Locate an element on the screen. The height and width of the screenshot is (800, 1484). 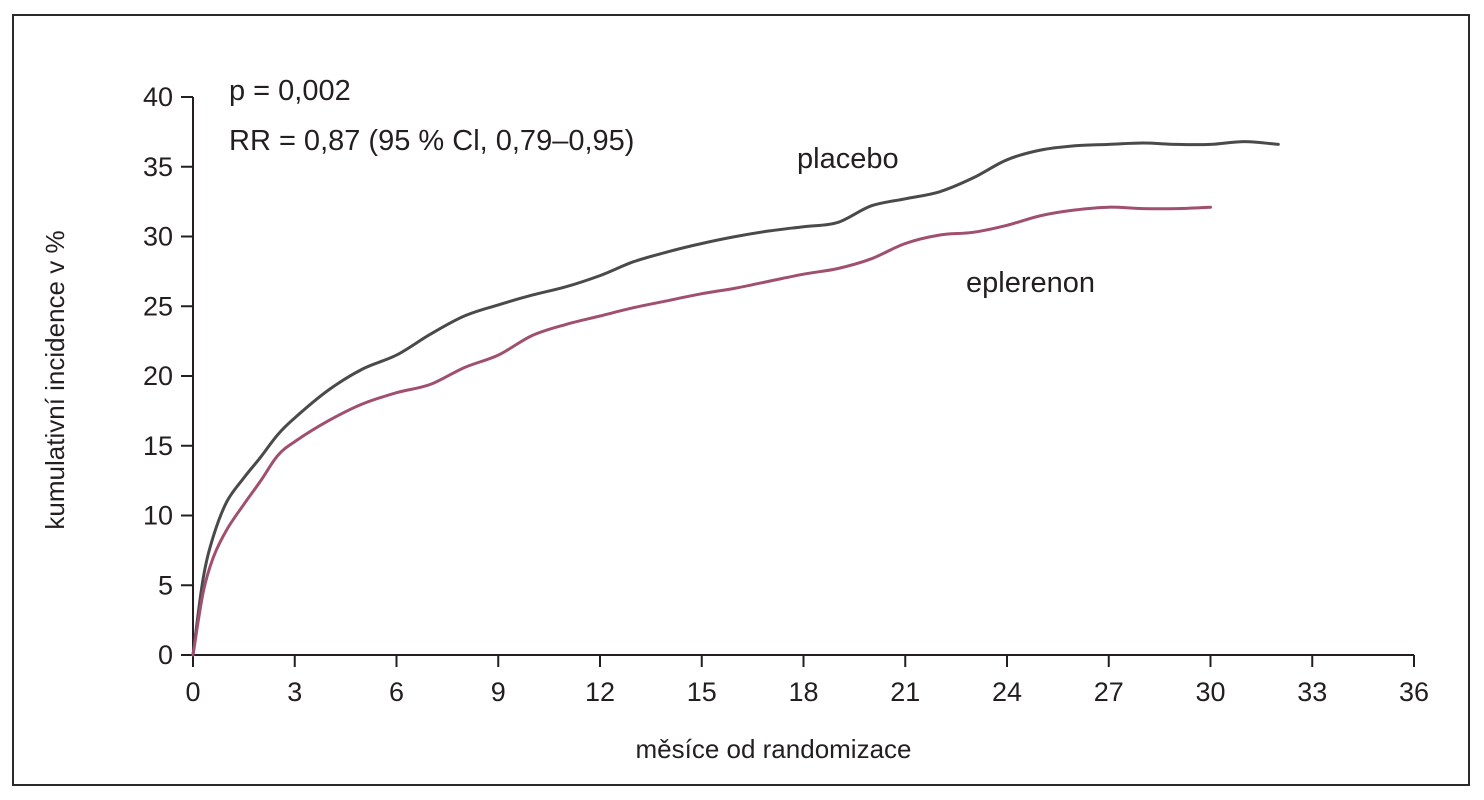
series-label-eplerenon: eplerenon is located at coordinates (1030, 283).